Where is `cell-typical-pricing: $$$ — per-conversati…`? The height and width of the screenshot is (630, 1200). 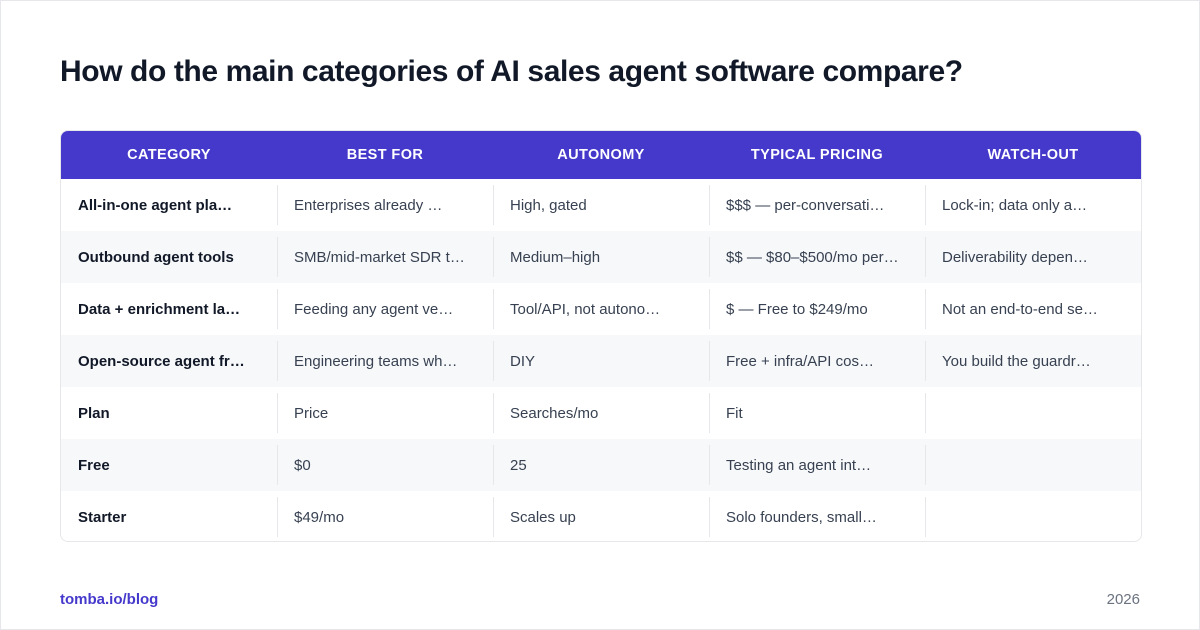 cell-typical-pricing: $$$ — per-conversati… is located at coordinates (817, 205).